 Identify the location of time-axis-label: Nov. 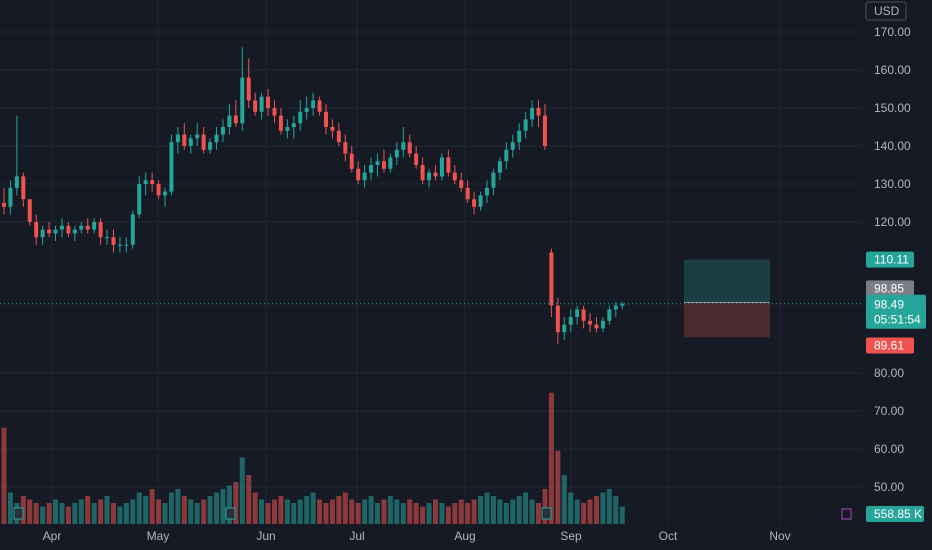
(779, 536).